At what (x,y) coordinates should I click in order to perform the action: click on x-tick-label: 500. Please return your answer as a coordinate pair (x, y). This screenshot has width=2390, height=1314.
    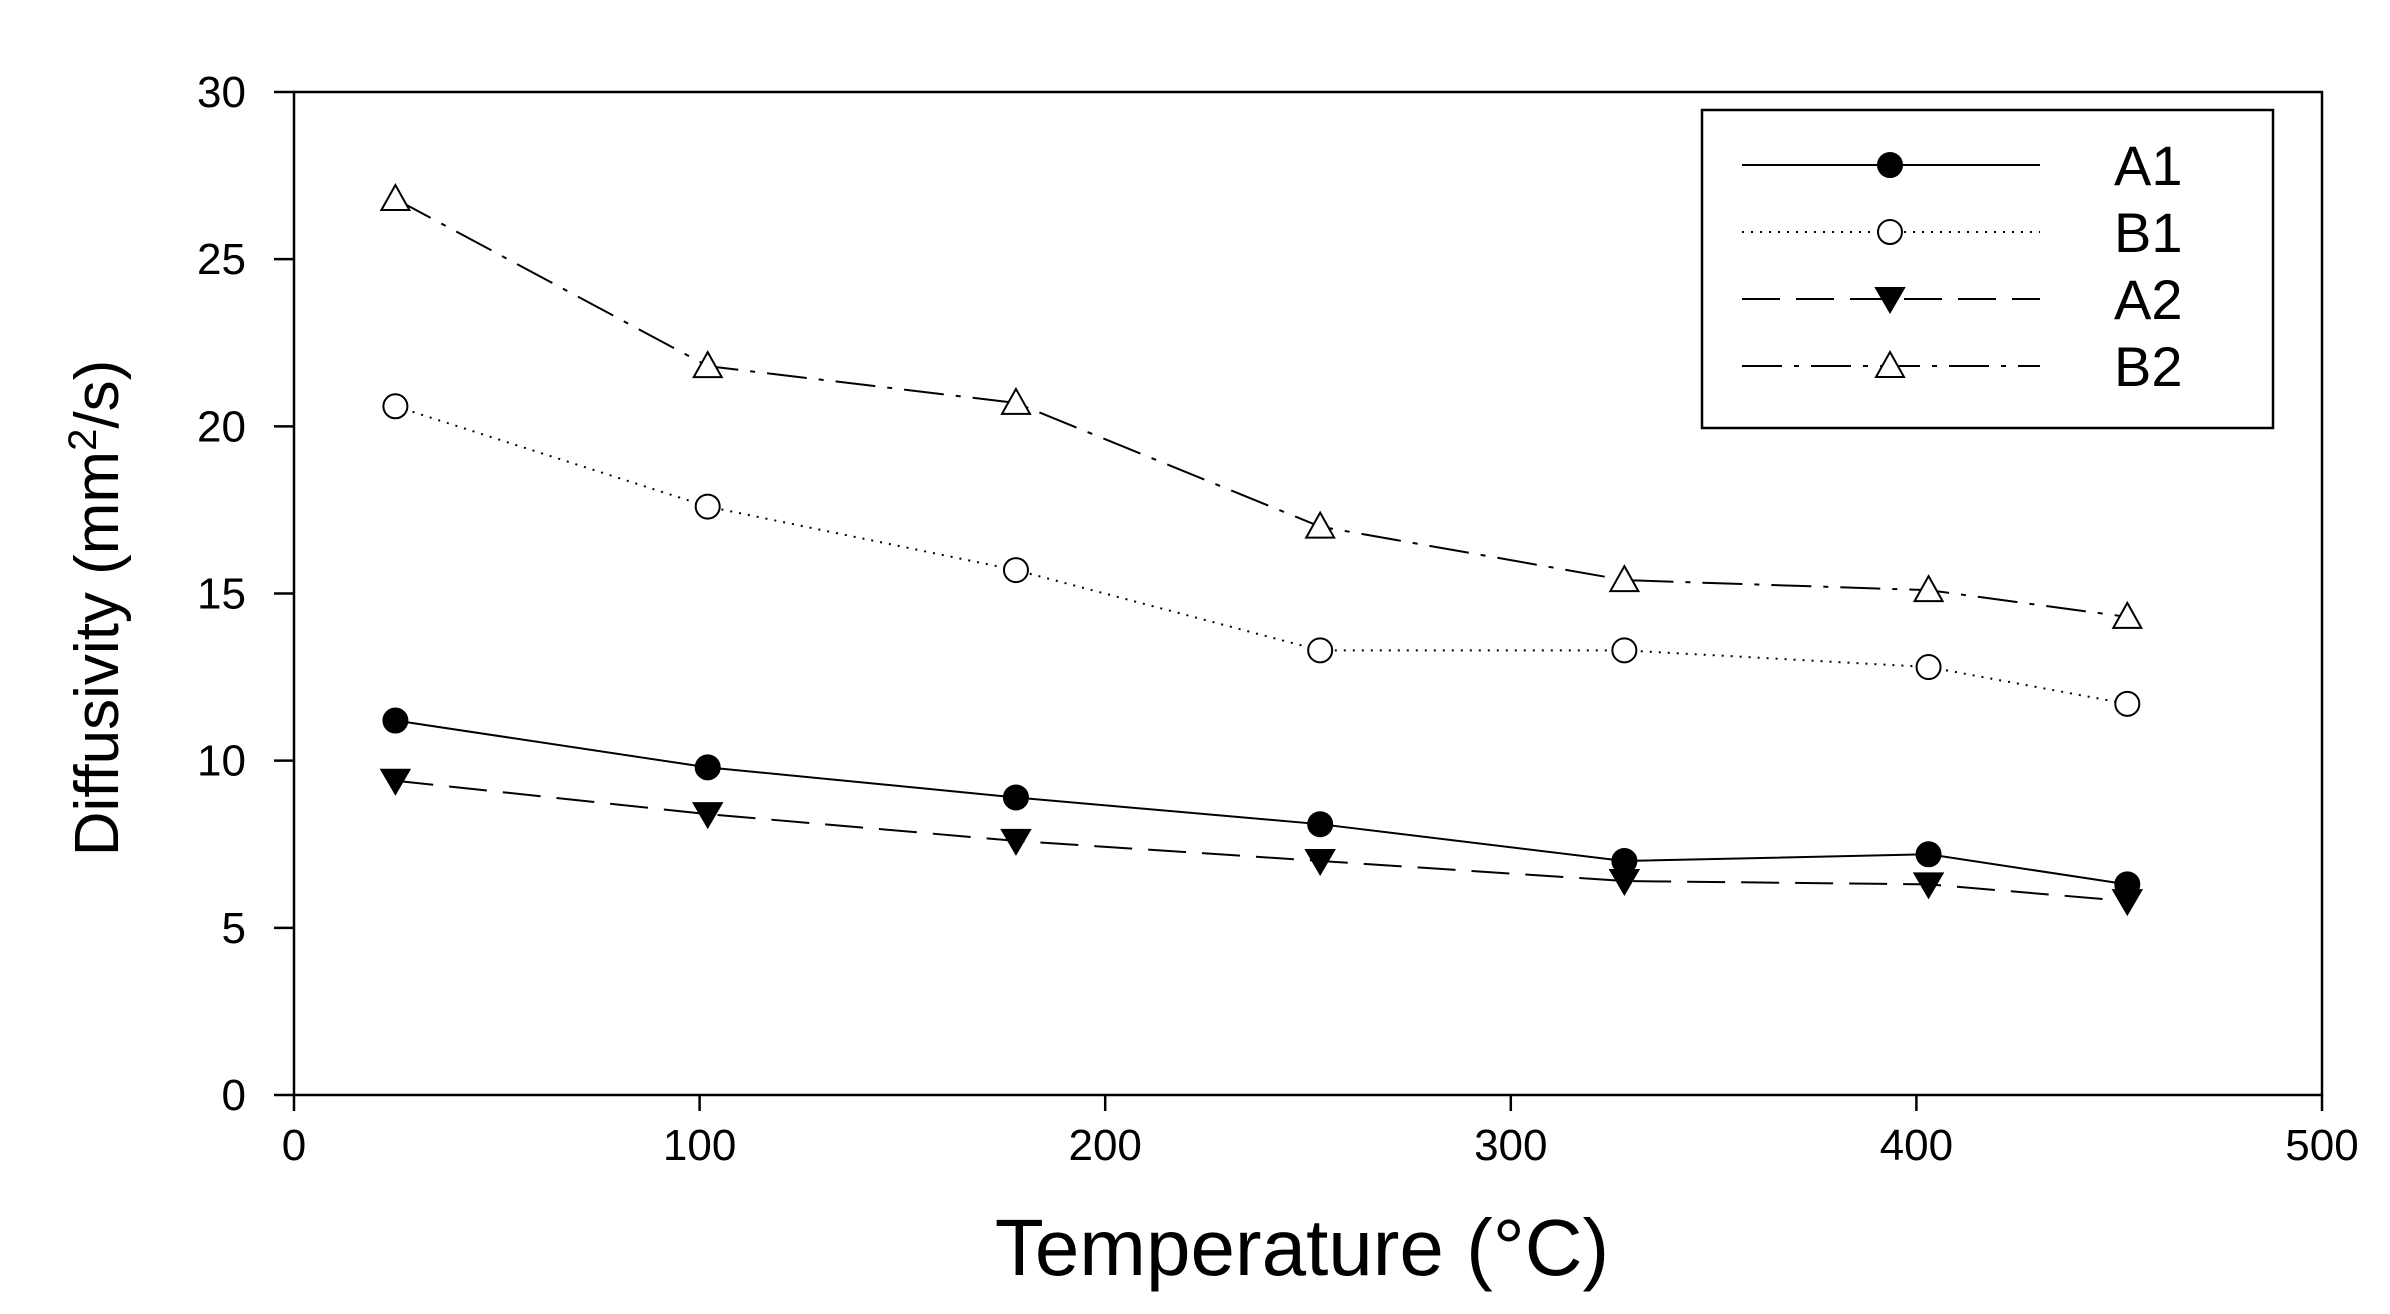
    Looking at the image, I should click on (2321, 1145).